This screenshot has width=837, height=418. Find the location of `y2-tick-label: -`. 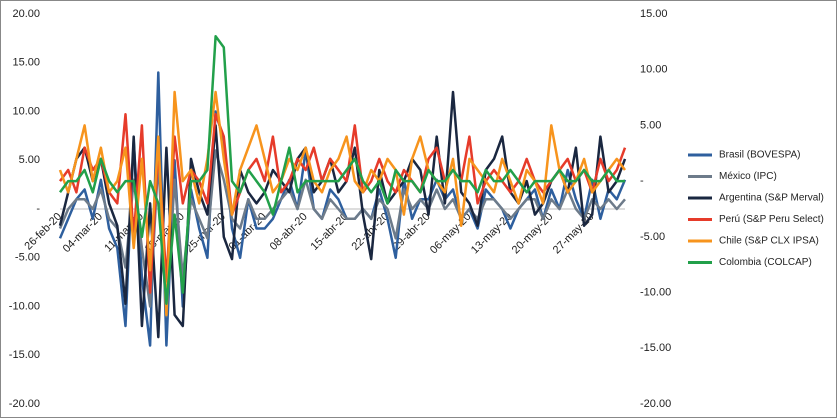

y2-tick-label: - is located at coordinates (642, 181).